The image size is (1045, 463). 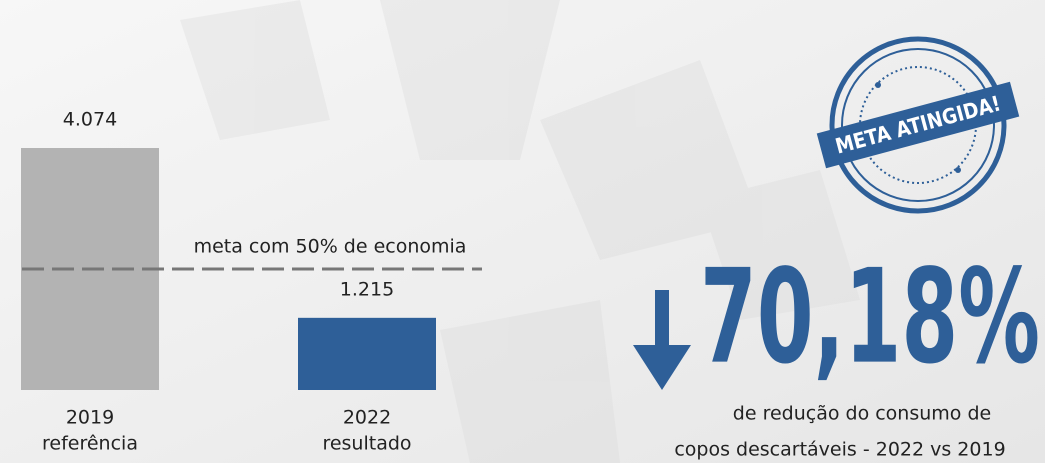 What do you see at coordinates (90, 418) in the screenshot?
I see `category-label: 2019` at bounding box center [90, 418].